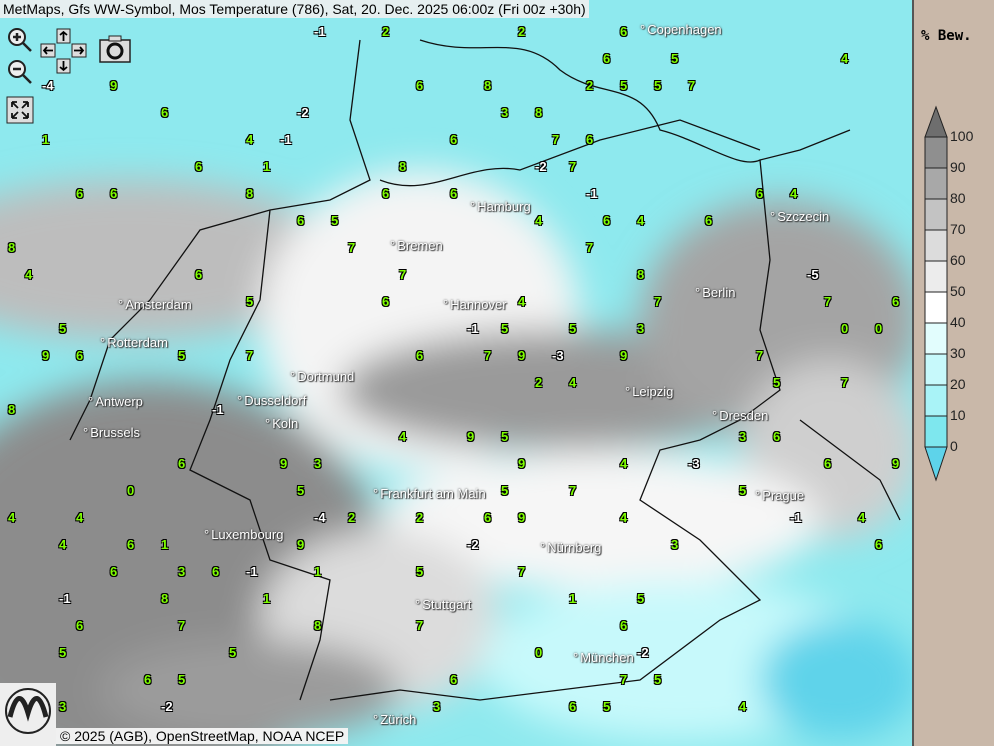 This screenshot has height=746, width=994. I want to click on fullscreen-icon, so click(20, 110).